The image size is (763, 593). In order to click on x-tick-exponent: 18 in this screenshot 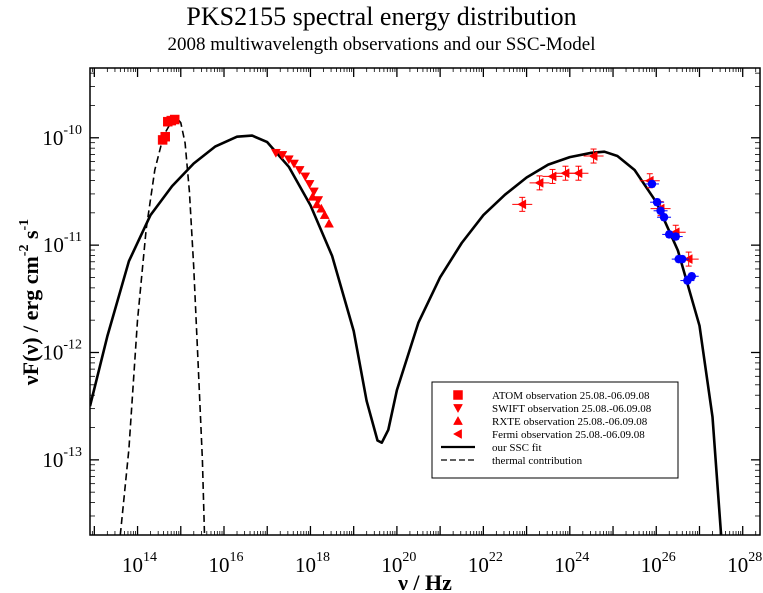, I will do `click(323, 557)`.